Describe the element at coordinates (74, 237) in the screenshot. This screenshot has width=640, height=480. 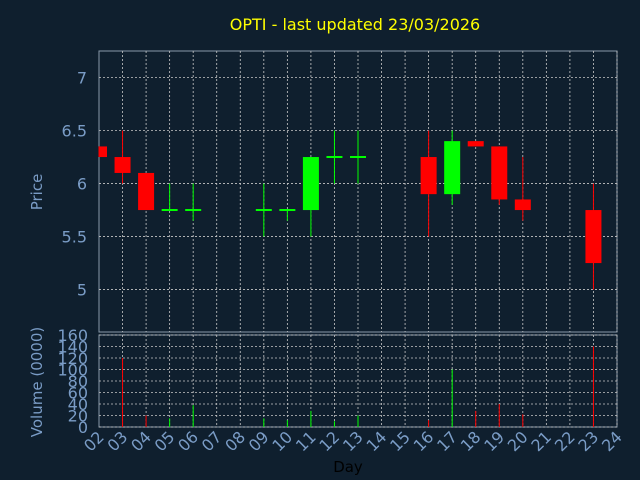
I see `price-y-tick-label: 5.5` at that location.